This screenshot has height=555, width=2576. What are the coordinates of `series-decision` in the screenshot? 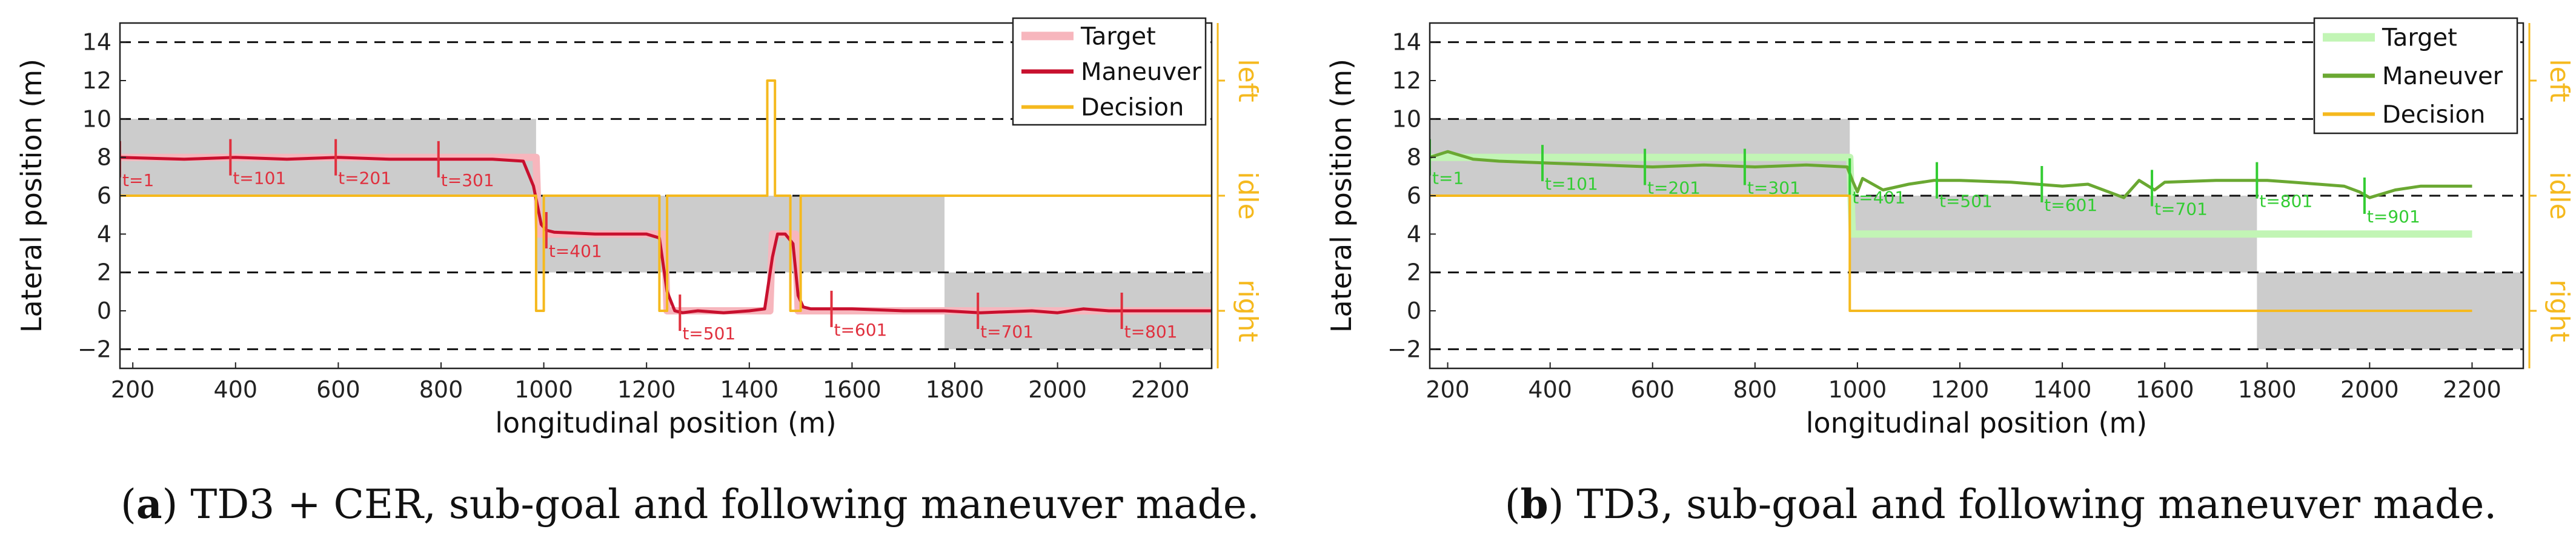 It's located at (1951, 253).